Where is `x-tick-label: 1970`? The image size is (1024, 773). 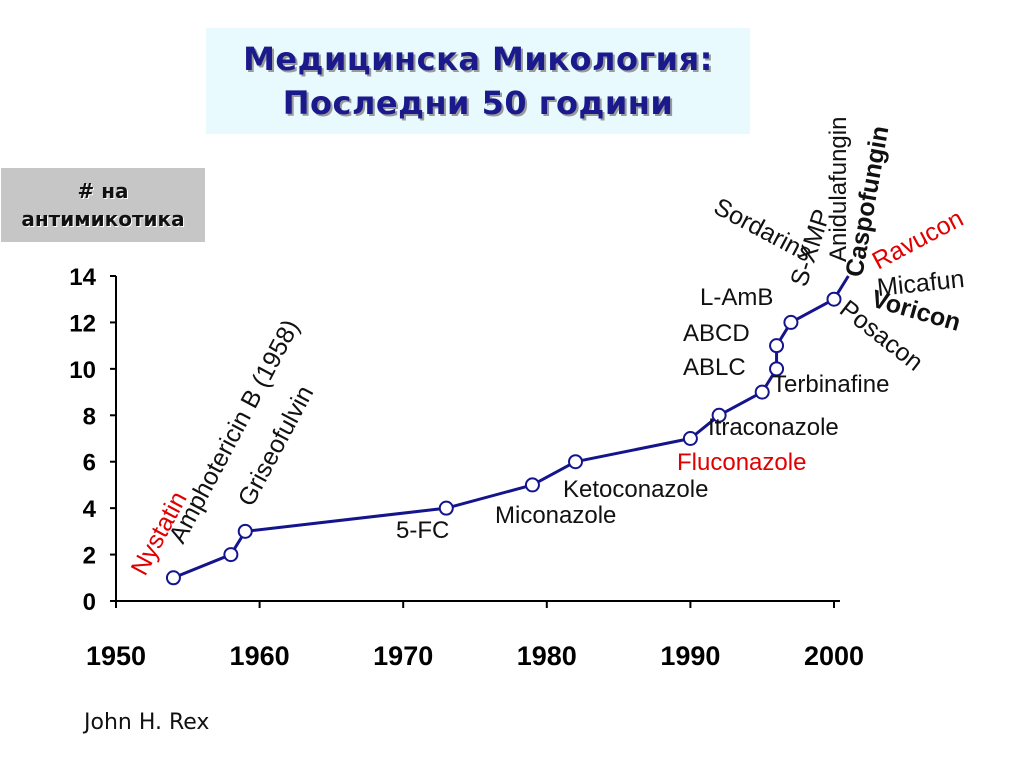 x-tick-label: 1970 is located at coordinates (403, 656).